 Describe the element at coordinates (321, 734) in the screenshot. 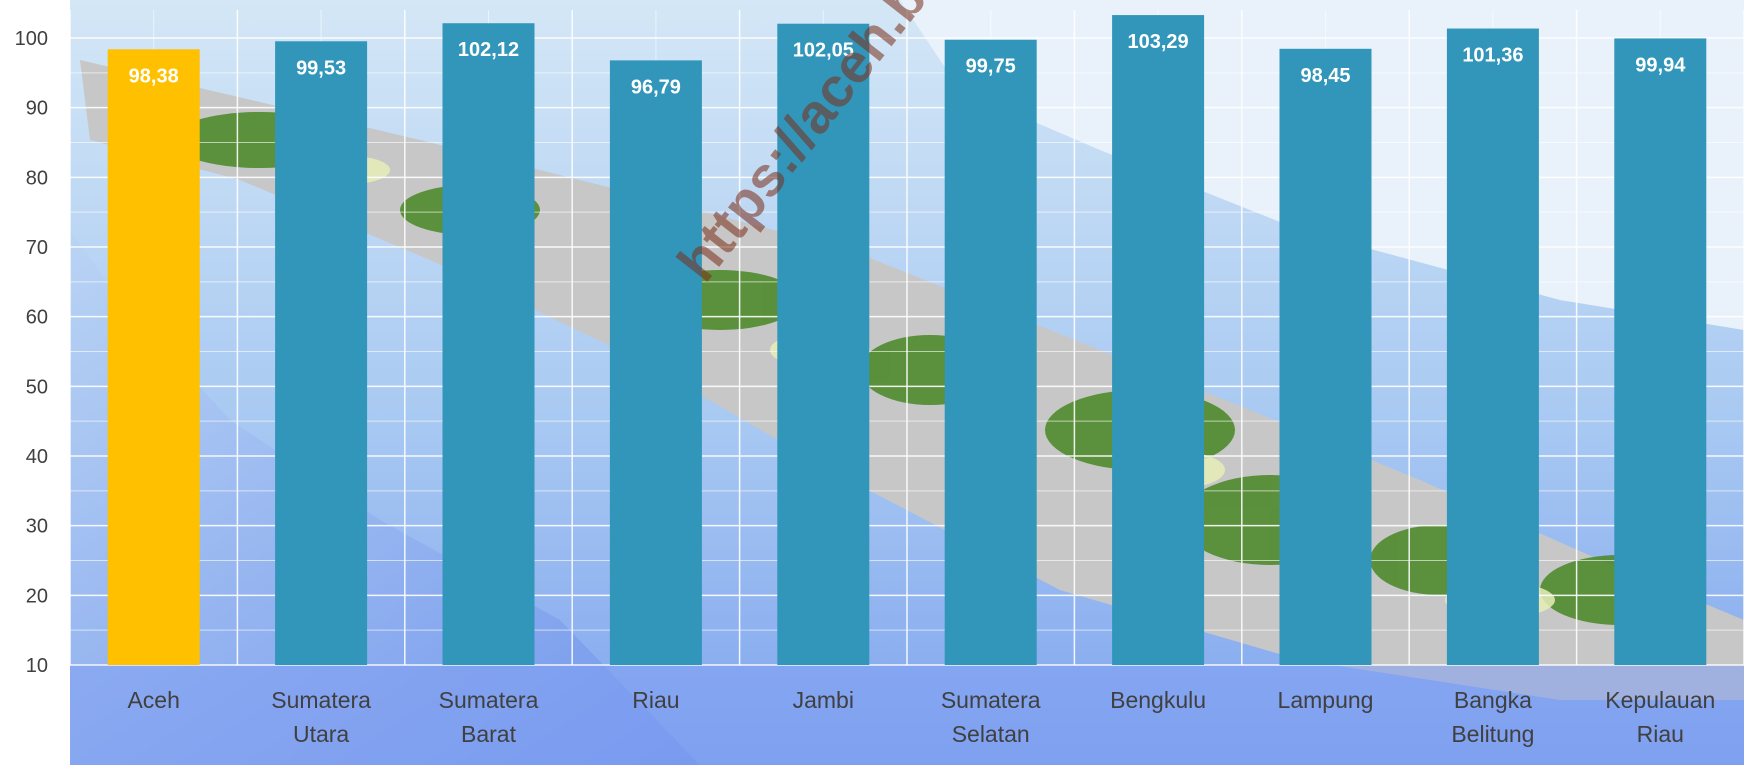

I see `x-tick-label: Utara` at that location.